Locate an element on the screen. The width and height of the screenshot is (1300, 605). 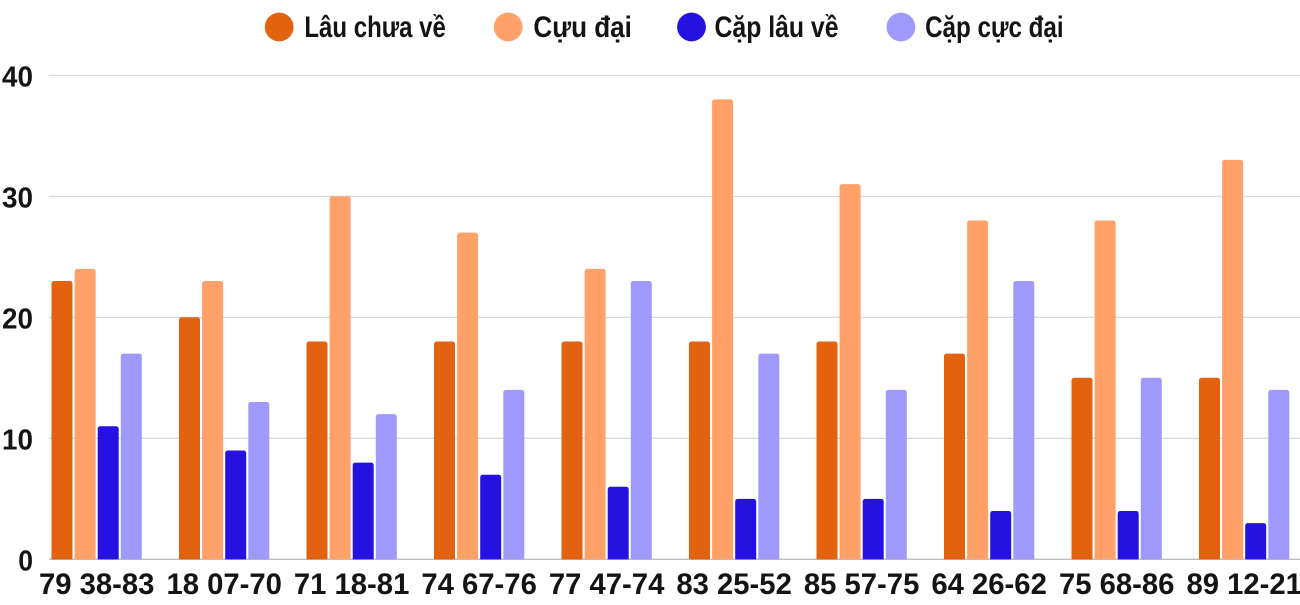
svg-text: Lâu chưa về is located at coordinates (375, 27).